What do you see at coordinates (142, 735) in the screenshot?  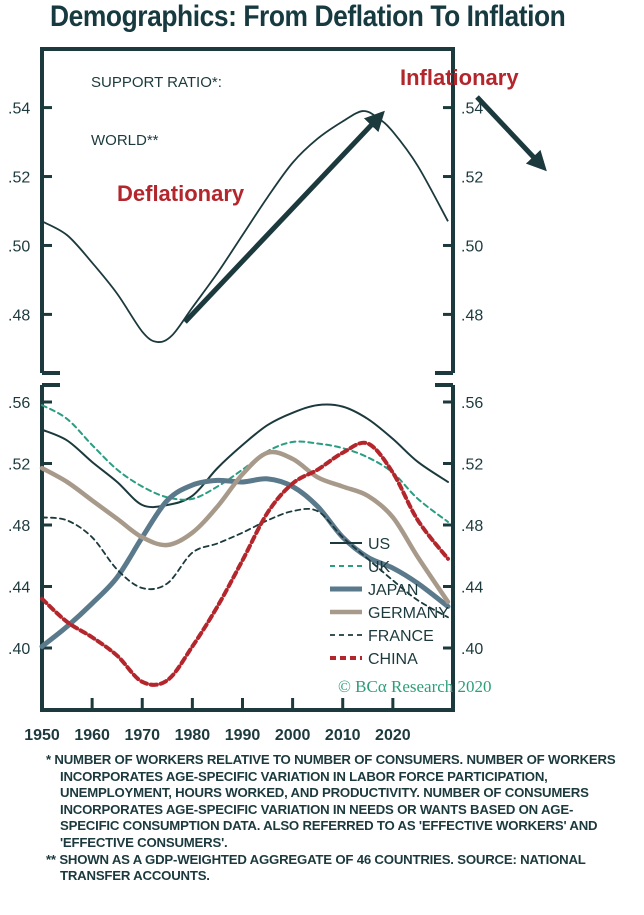 I see `x-tick-label: 1970` at bounding box center [142, 735].